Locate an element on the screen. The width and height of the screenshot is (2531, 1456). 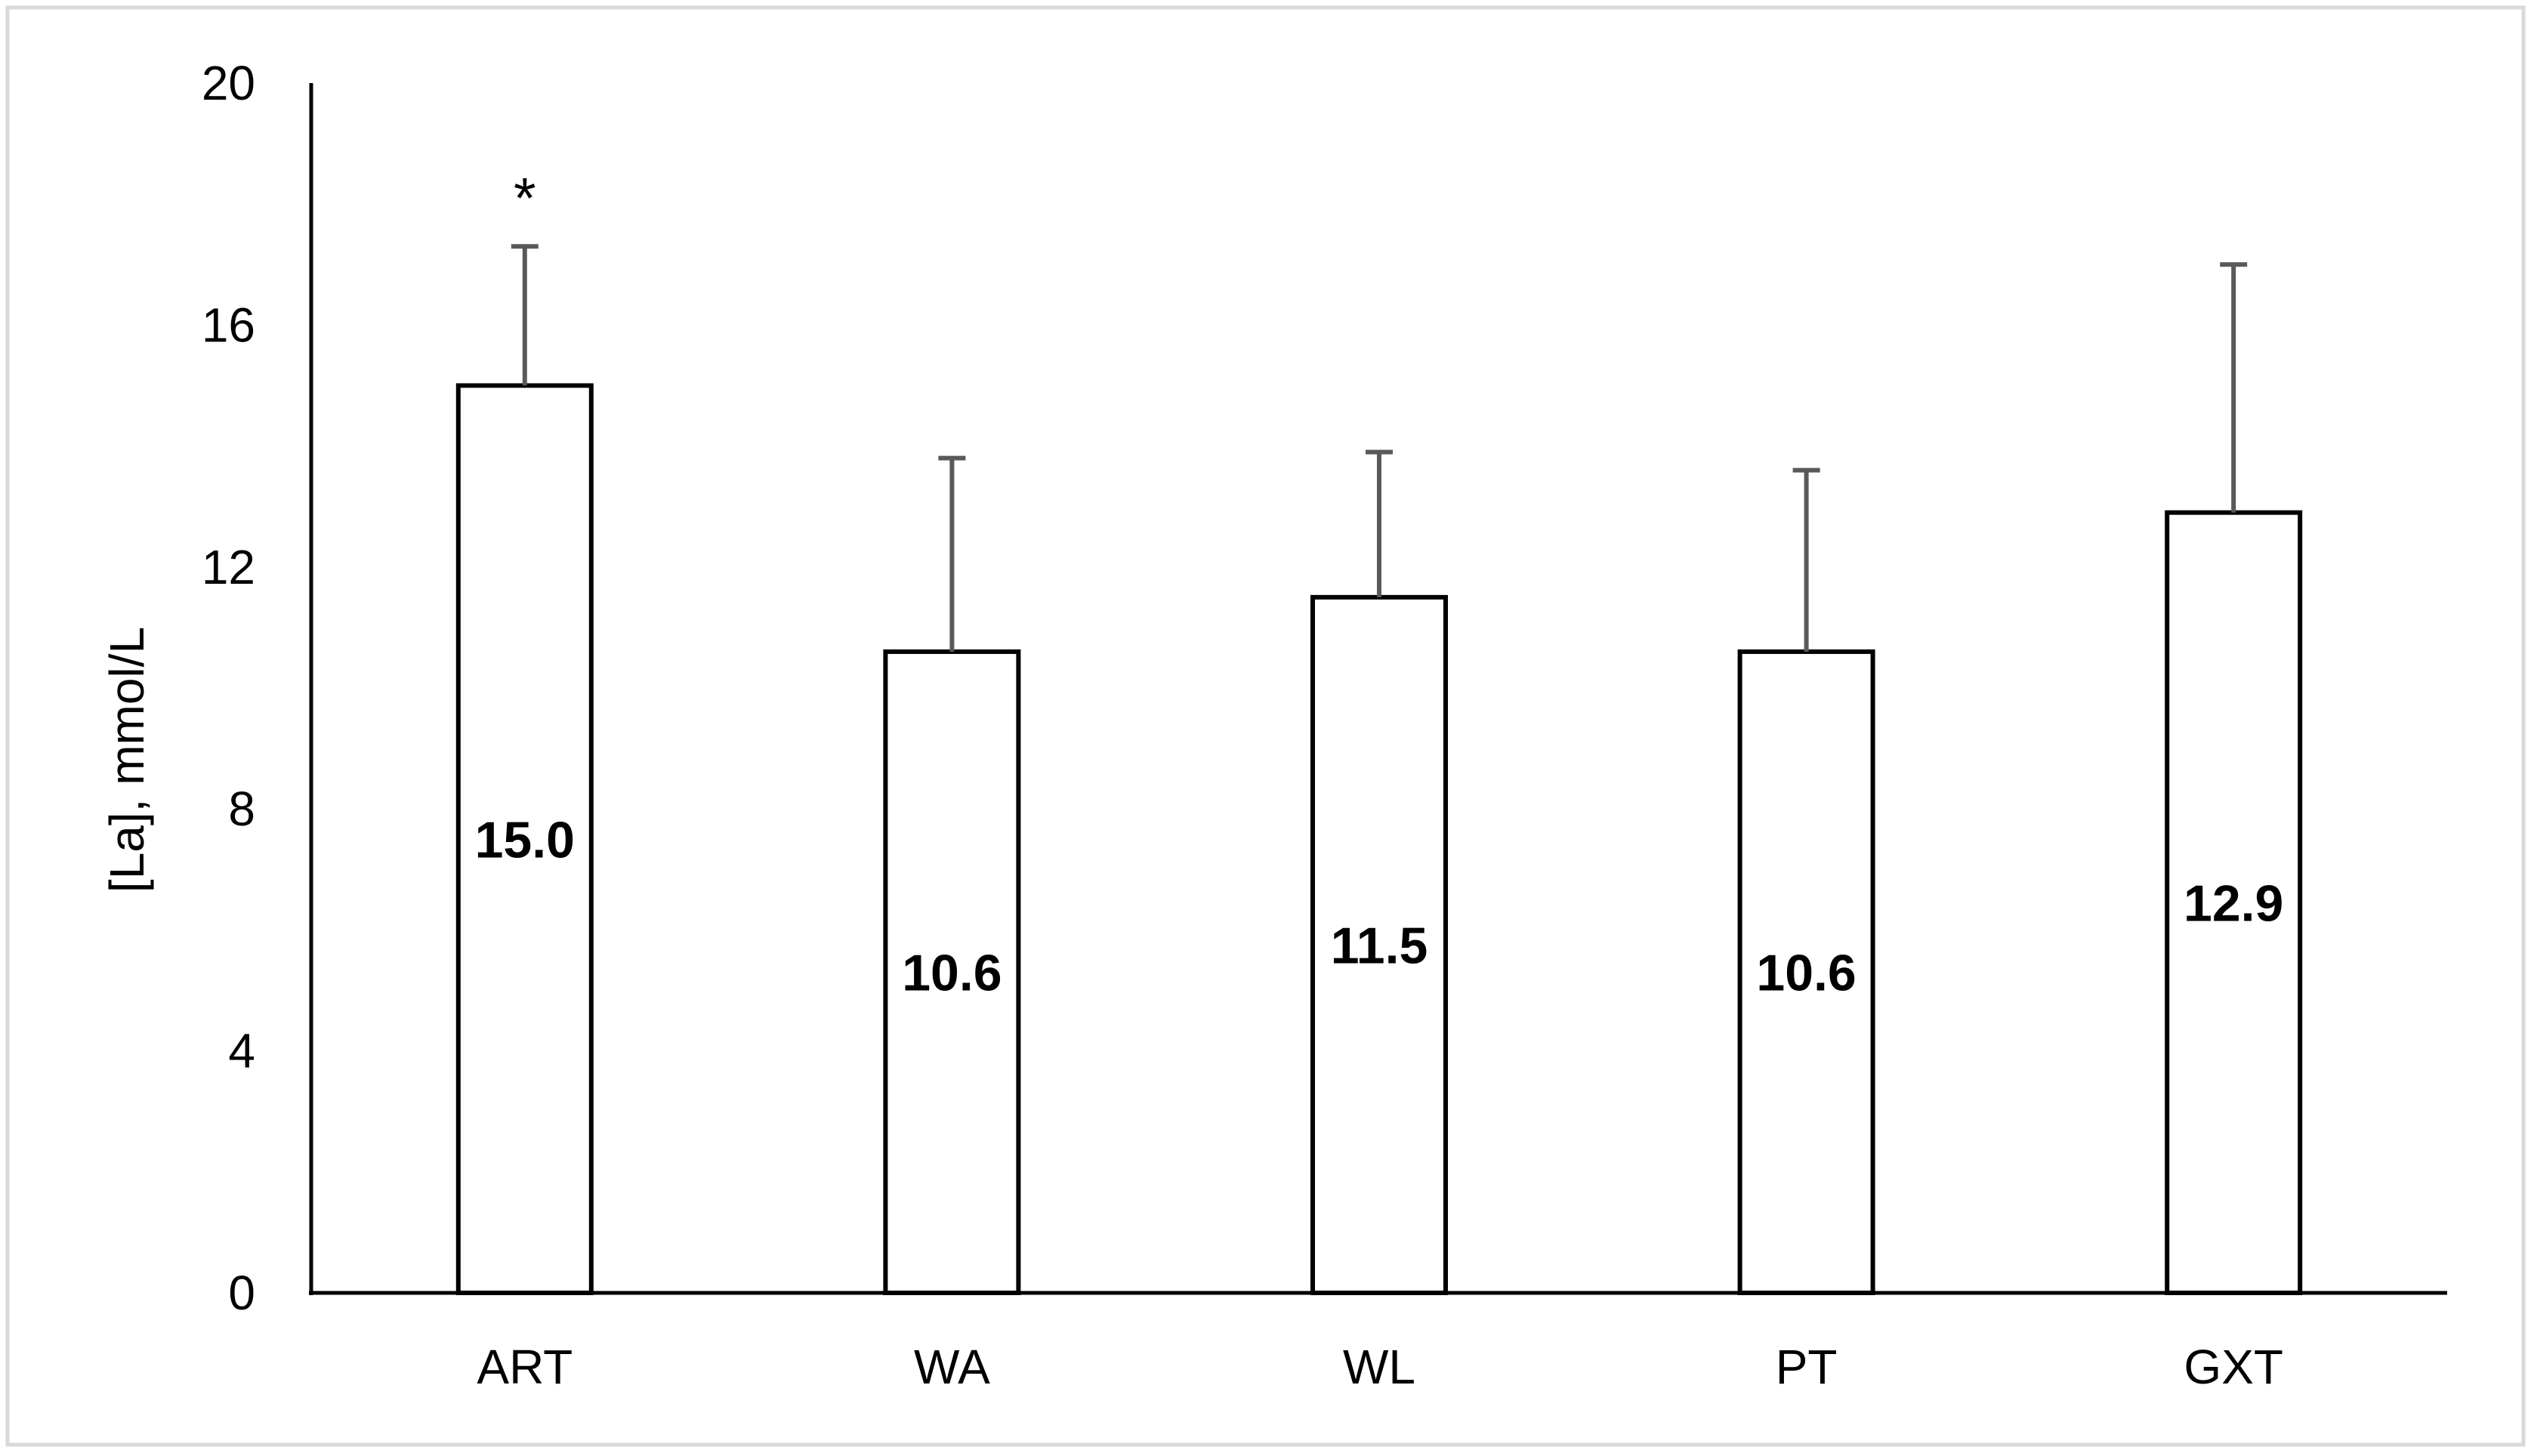
data-label-wl: 11.5 is located at coordinates (1379, 945).